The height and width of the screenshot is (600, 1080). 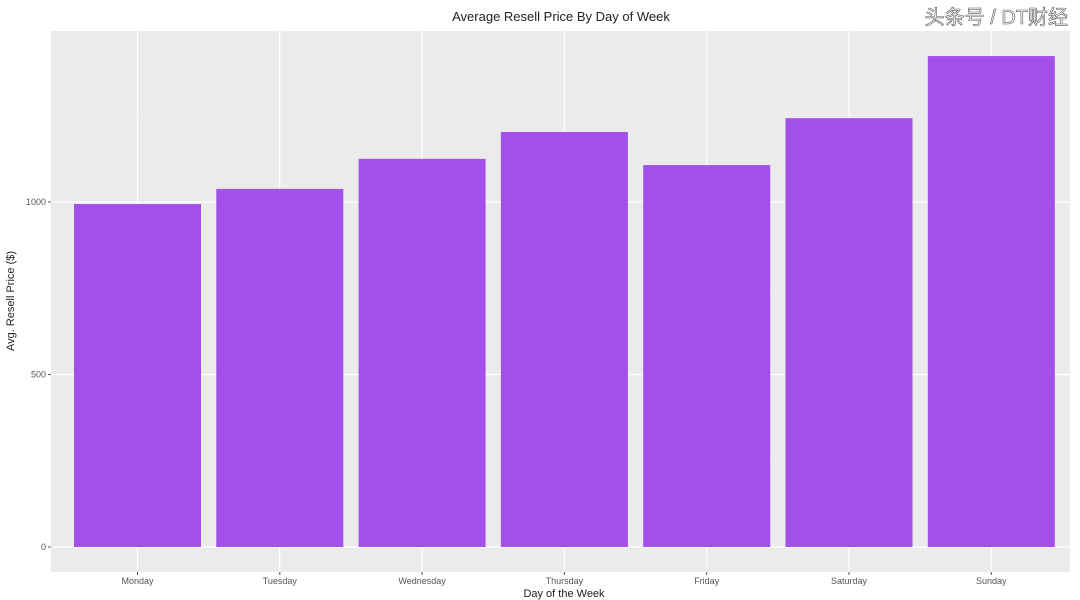 What do you see at coordinates (849, 332) in the screenshot?
I see `bar-saturday` at bounding box center [849, 332].